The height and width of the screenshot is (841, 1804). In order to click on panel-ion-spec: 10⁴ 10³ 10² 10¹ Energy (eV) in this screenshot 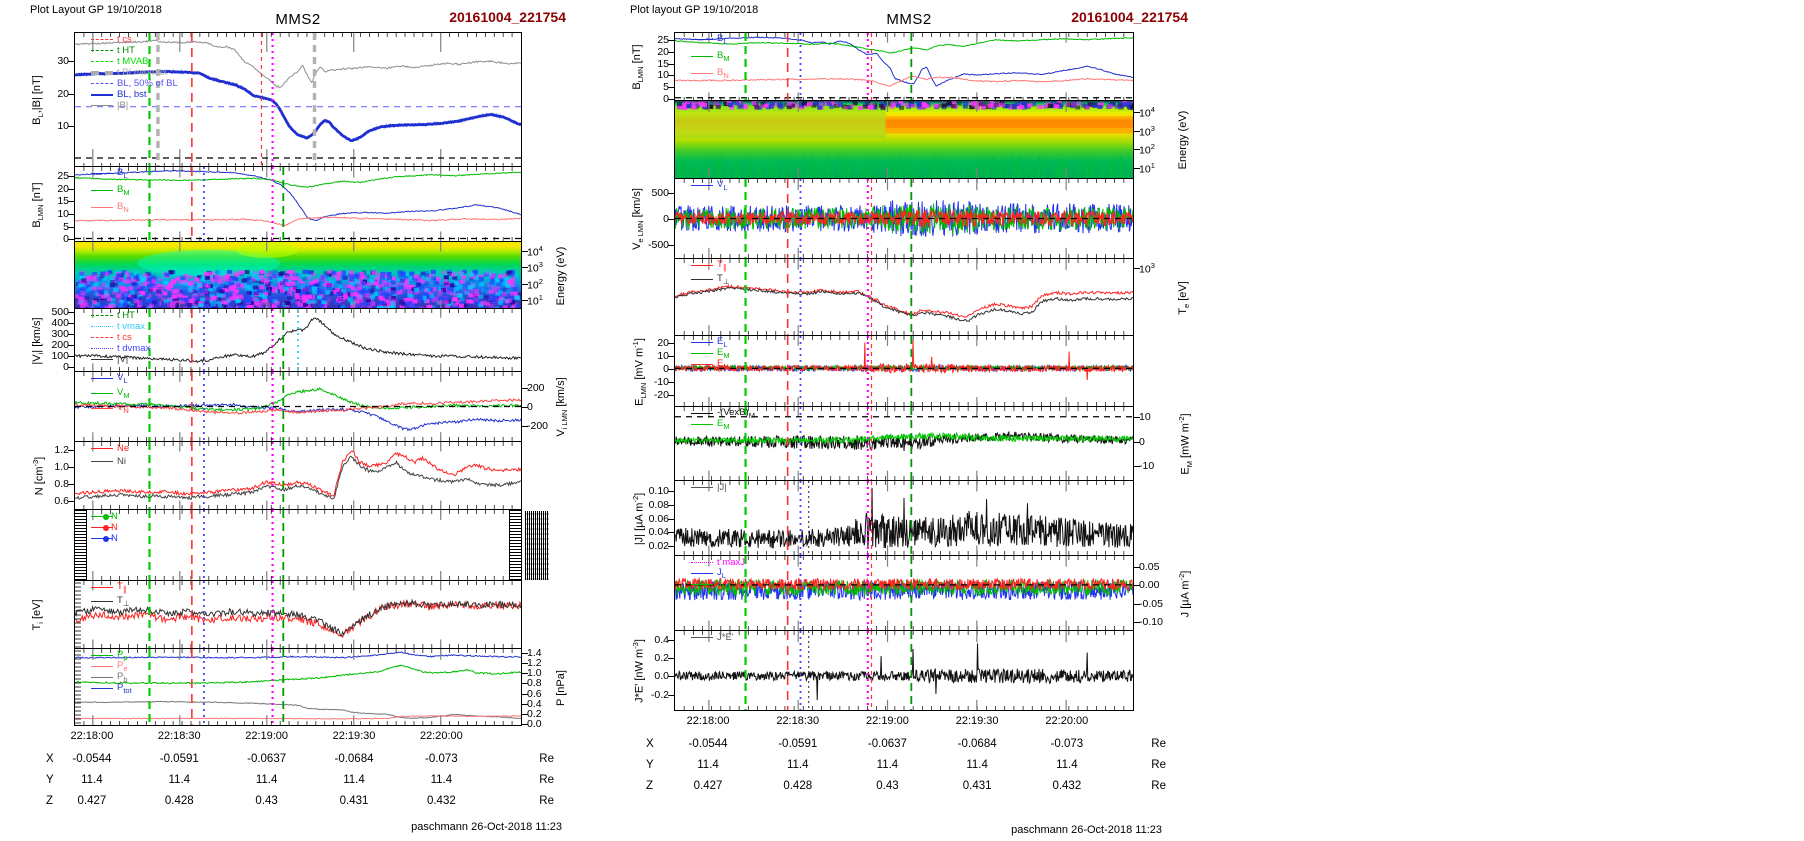, I will do `click(298, 275)`.